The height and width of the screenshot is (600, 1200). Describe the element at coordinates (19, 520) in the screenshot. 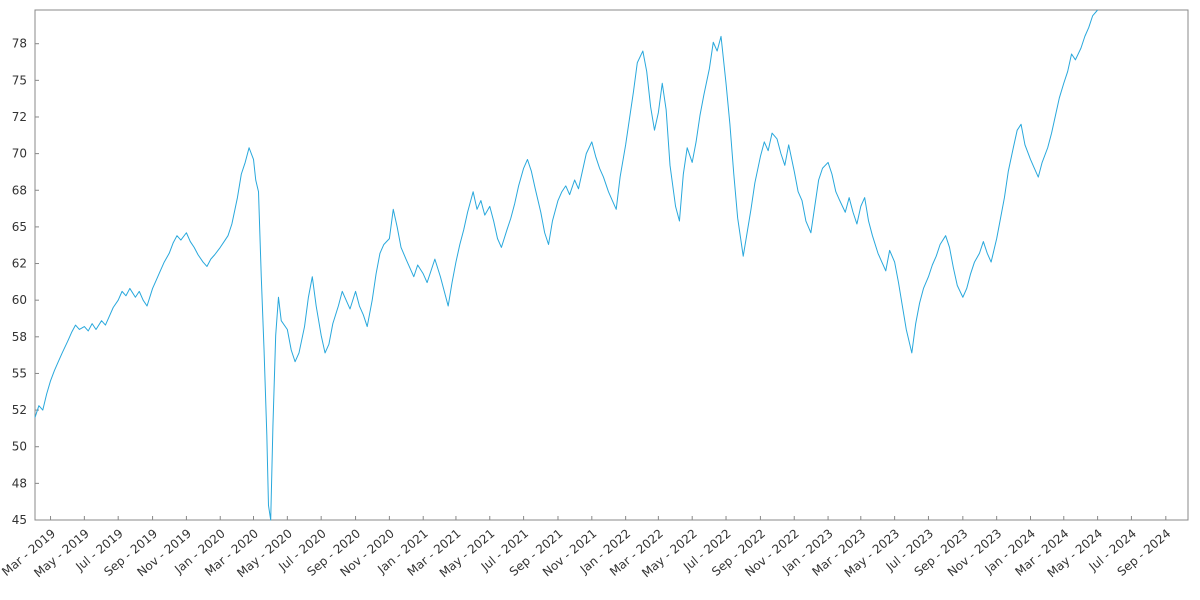

I see `y-tick-label: 45` at that location.